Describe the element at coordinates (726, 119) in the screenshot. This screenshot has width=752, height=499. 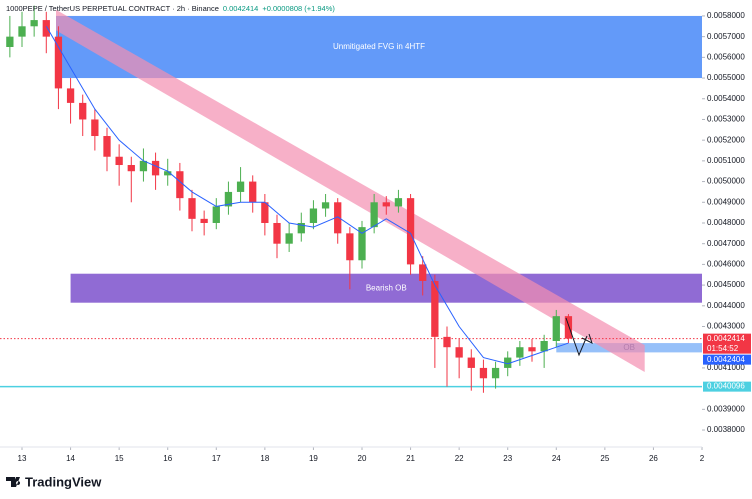
I see `y-tick-label: 0.0053000` at that location.